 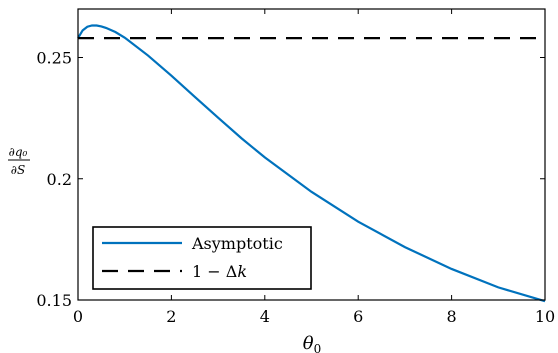 I want to click on x-tick-label: 8, so click(x=452, y=316).